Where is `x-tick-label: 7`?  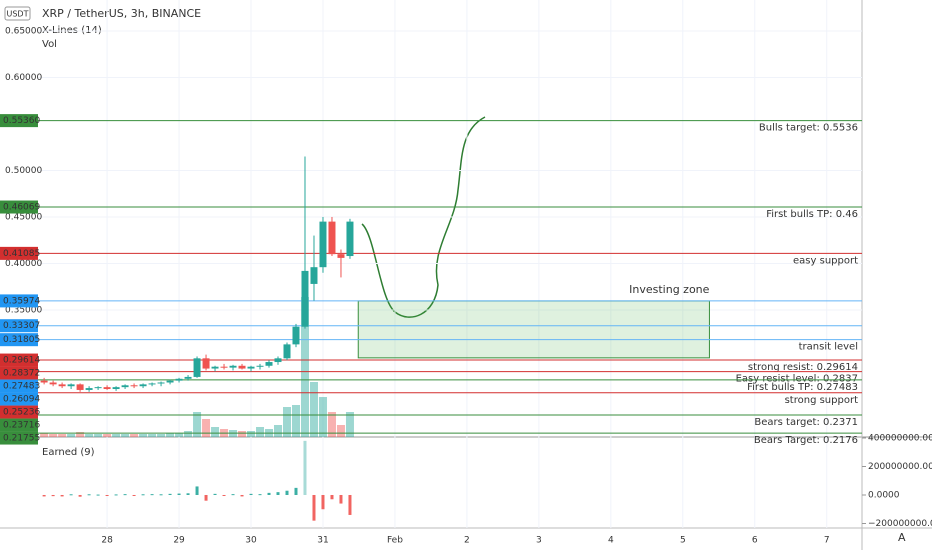
x-tick-label: 7 is located at coordinates (827, 541).